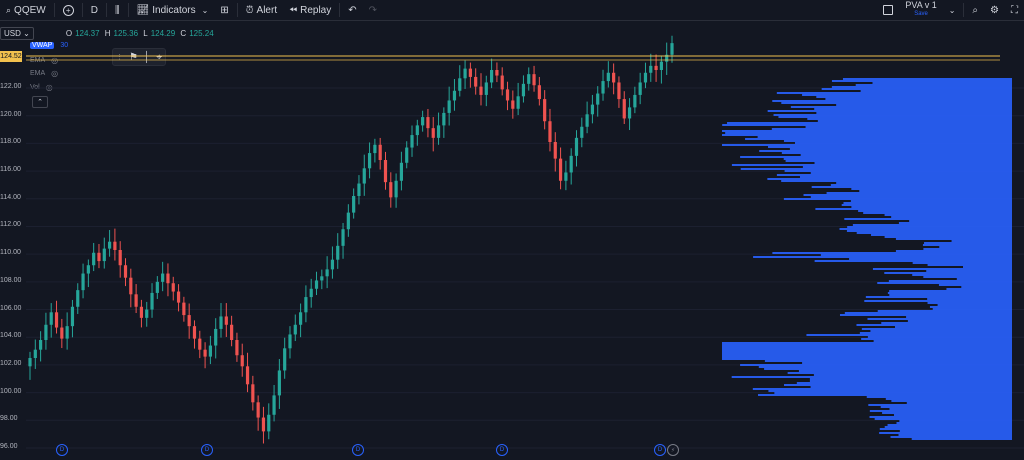  What do you see at coordinates (55, 73) in the screenshot?
I see `eye-slash-icon: ◎` at bounding box center [55, 73].